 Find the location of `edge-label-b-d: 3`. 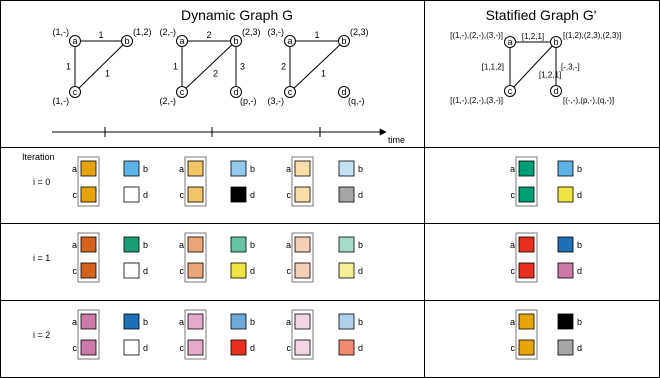

edge-label-b-d: 3 is located at coordinates (242, 67).